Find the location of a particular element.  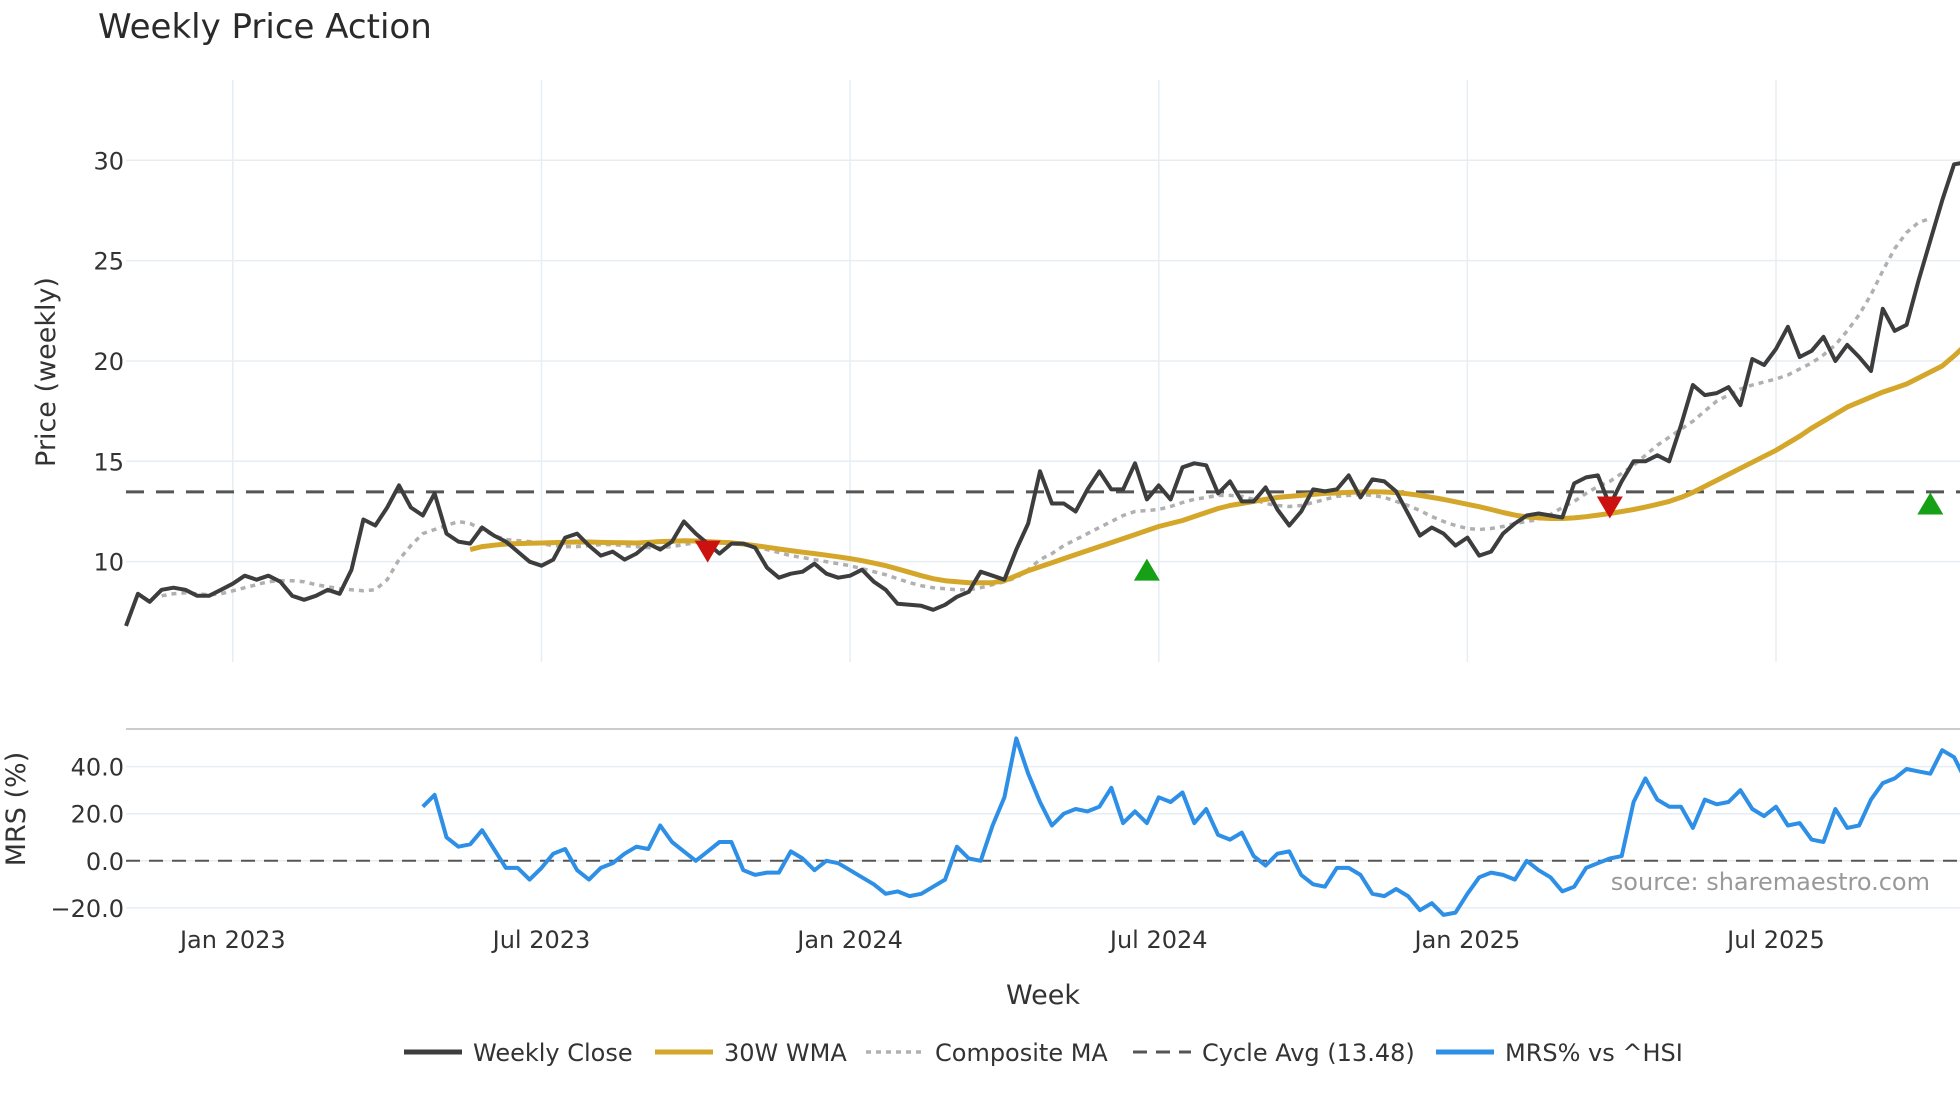

price-y-axis: 10 15 20 25 30 is located at coordinates (108, 361).